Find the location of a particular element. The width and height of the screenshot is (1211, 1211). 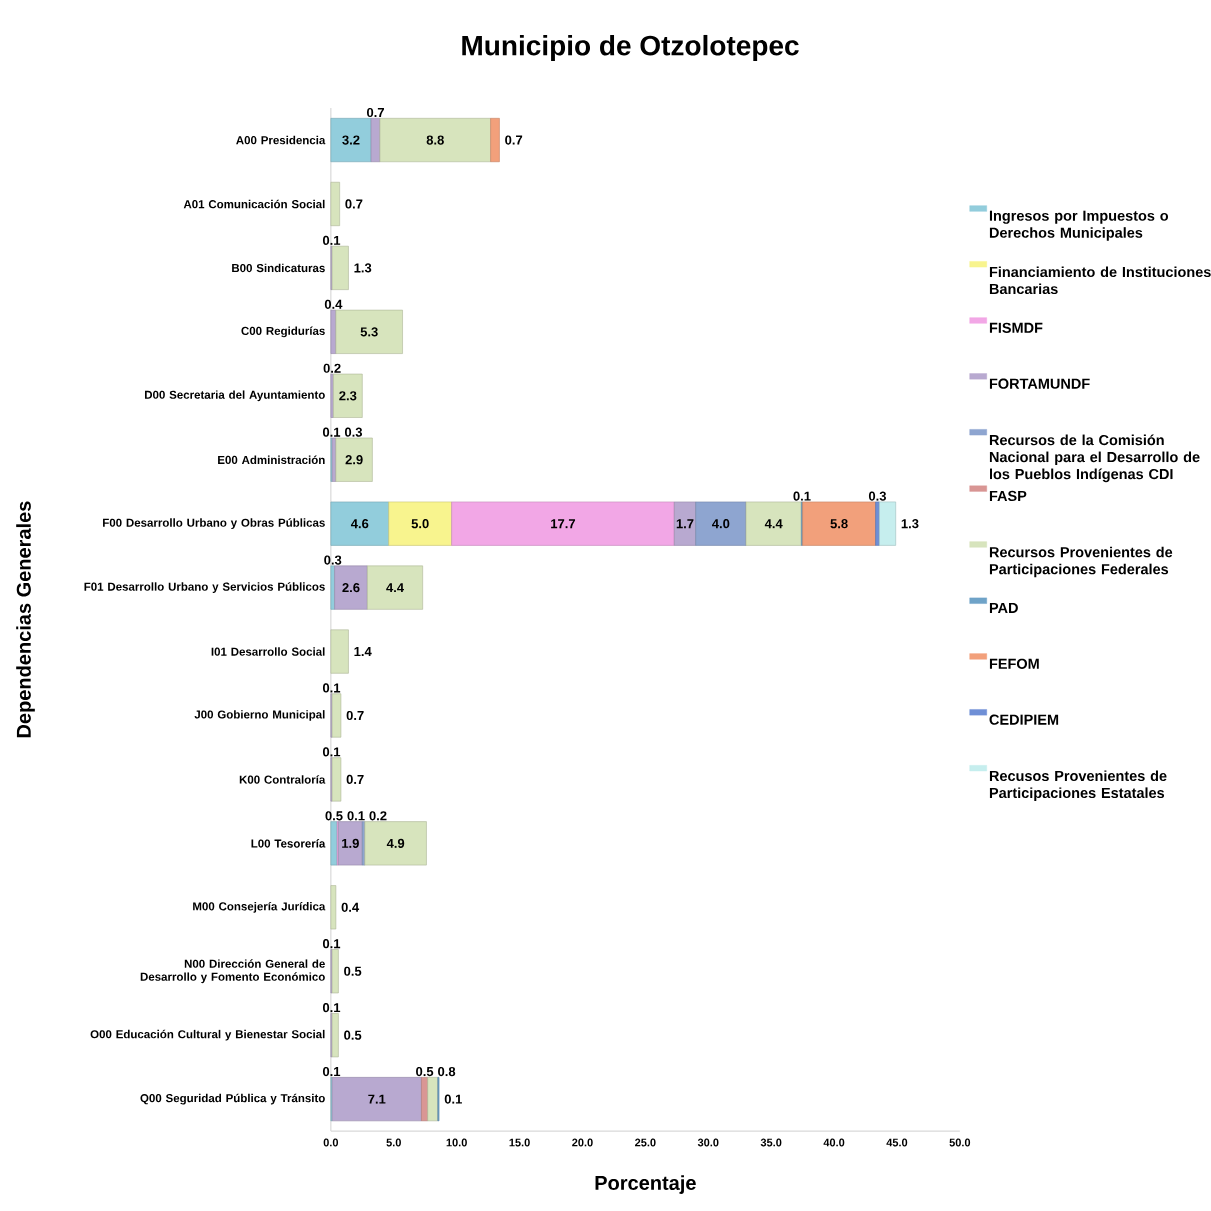

legend-label: PAD is located at coordinates (1003, 607).